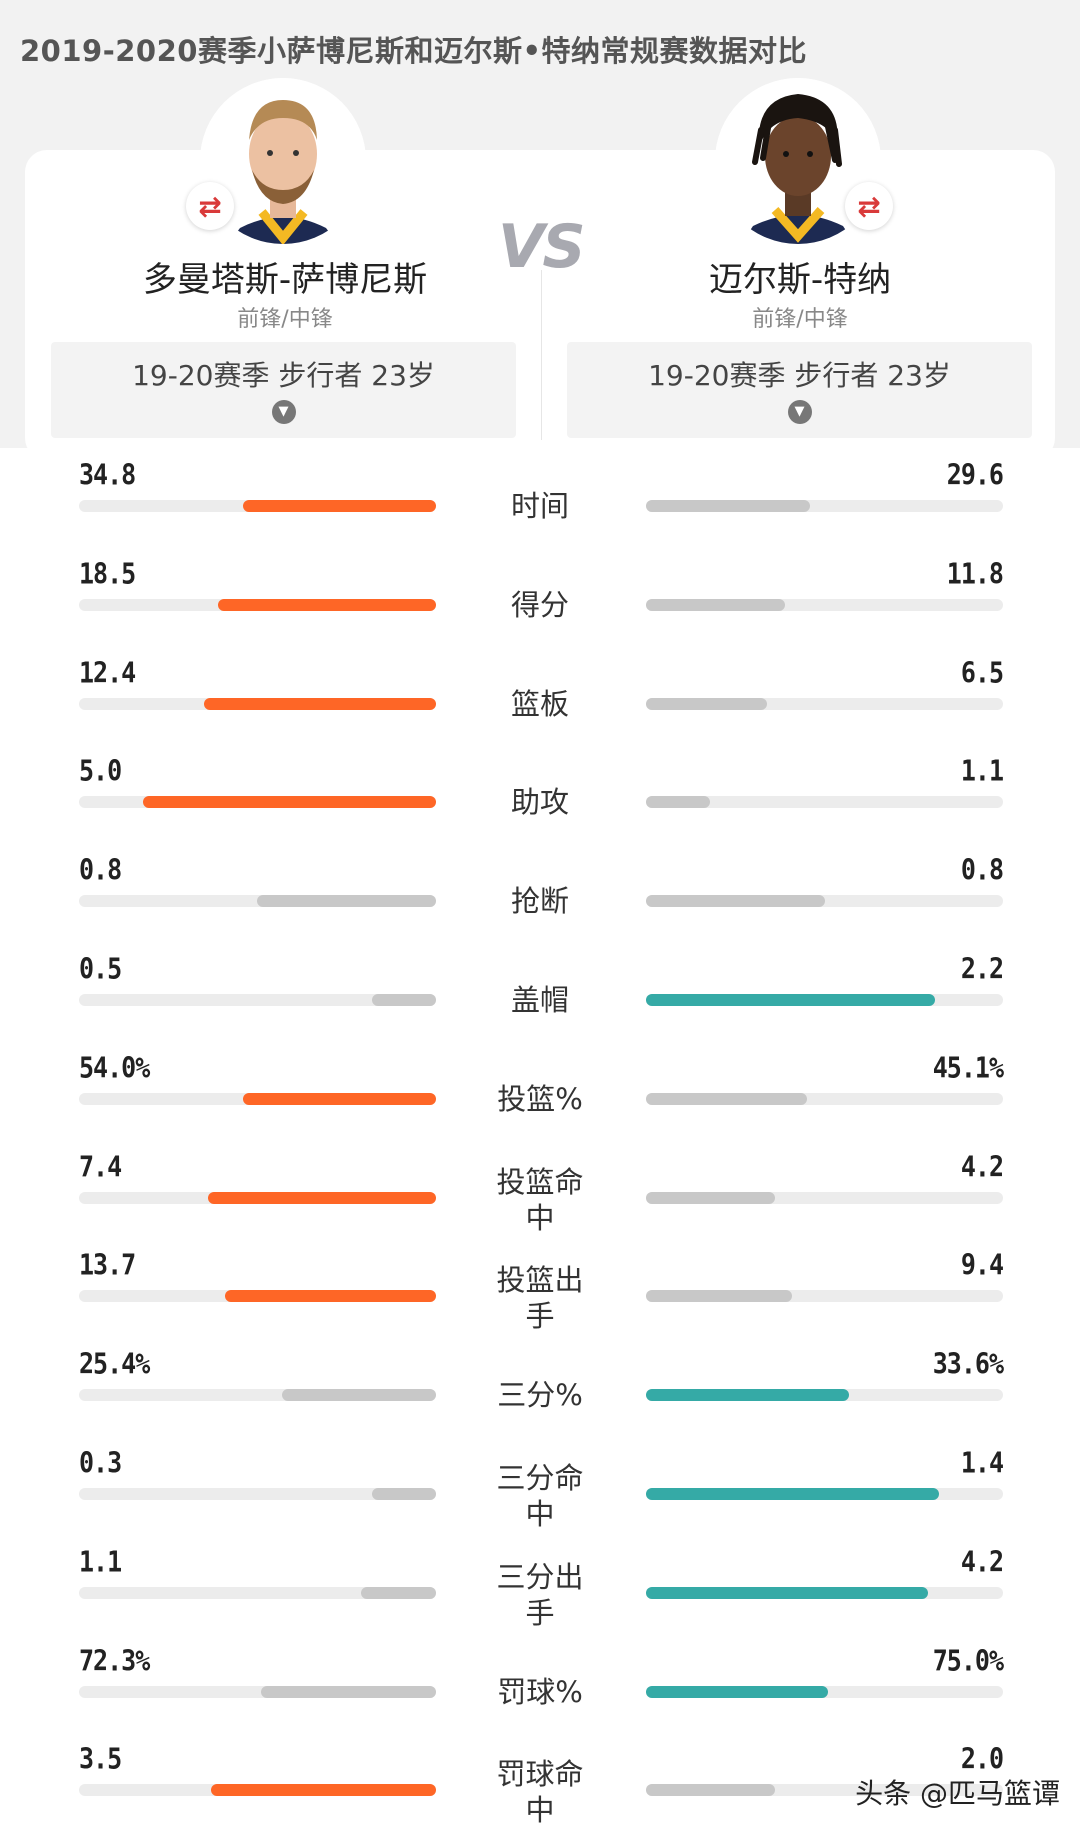 Image resolution: width=1080 pixels, height=1834 pixels. I want to click on stat-right-value: 2.2, so click(982, 969).